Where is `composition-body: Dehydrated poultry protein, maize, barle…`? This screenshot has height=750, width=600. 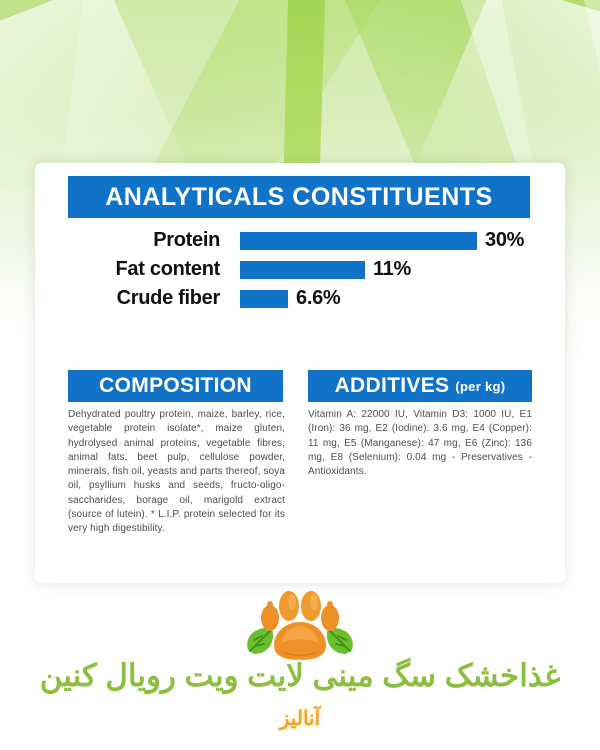 composition-body: Dehydrated poultry protein, maize, barle… is located at coordinates (176, 472).